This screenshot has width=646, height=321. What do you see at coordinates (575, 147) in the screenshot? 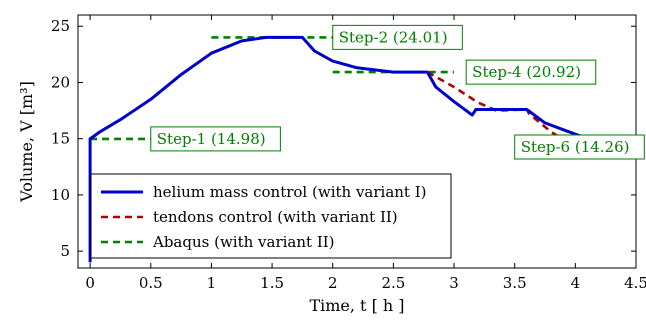
I see `annotation-label: Step-6 (14.26)` at bounding box center [575, 147].